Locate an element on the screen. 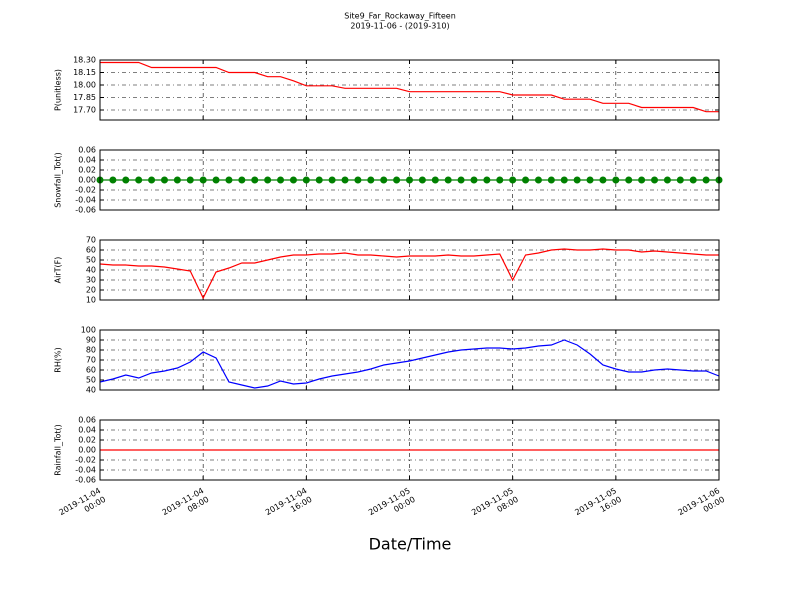 The height and width of the screenshot is (600, 800). y-axis-label: Snowfall_Tot() is located at coordinates (58, 180).